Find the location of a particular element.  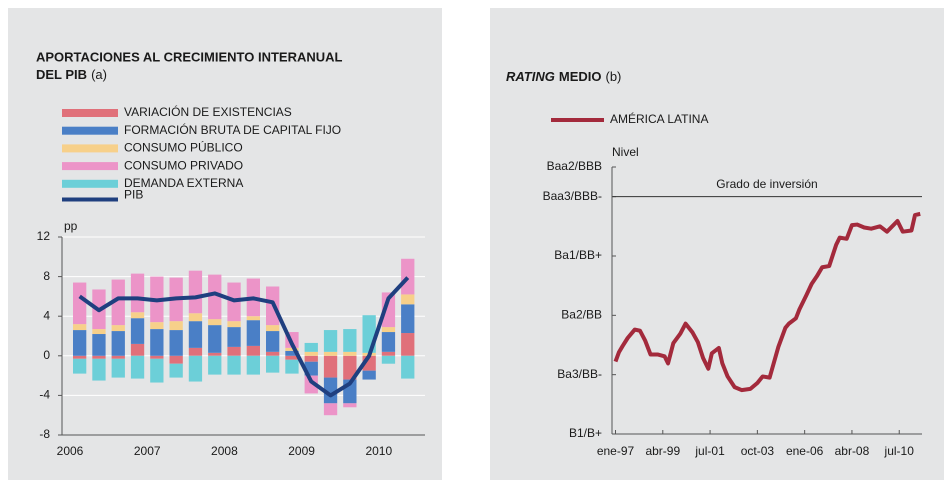

chart-title: APORTACIONES AL CRECIMIENTO INTERANUAL is located at coordinates (189, 56).